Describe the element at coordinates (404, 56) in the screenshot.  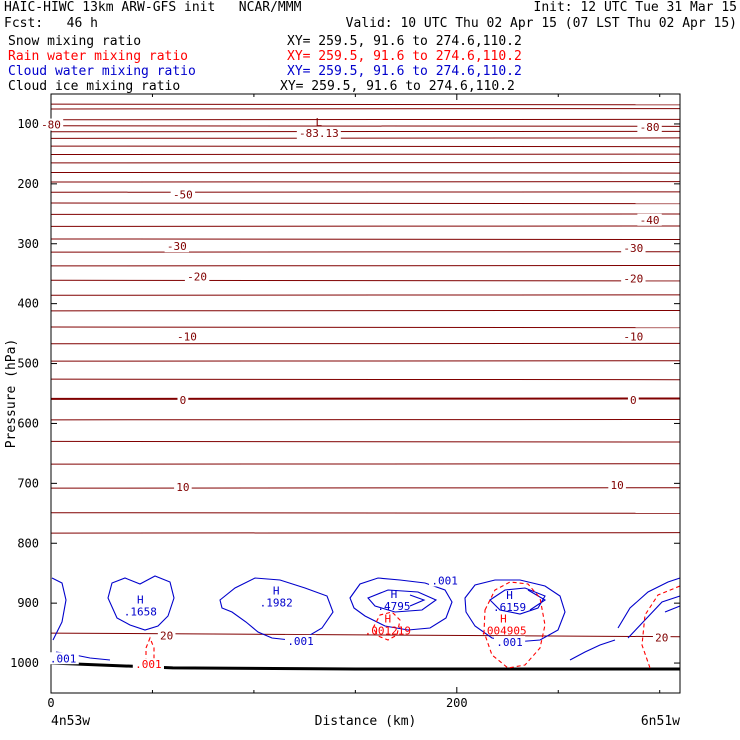
I see `field-rain-xy: XY= 259.5, 91.6 to 274.6,110.2` at that location.